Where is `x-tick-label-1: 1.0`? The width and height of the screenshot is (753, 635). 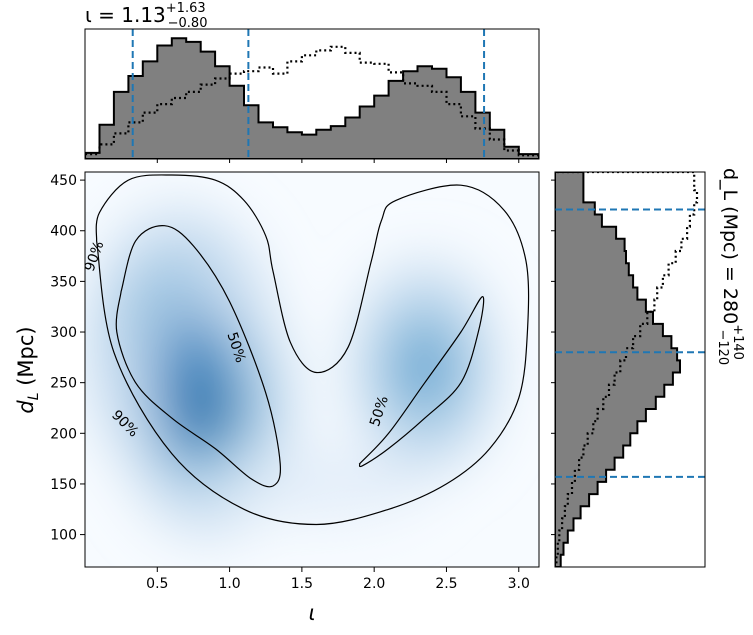 x-tick-label-1: 1.0 is located at coordinates (229, 584).